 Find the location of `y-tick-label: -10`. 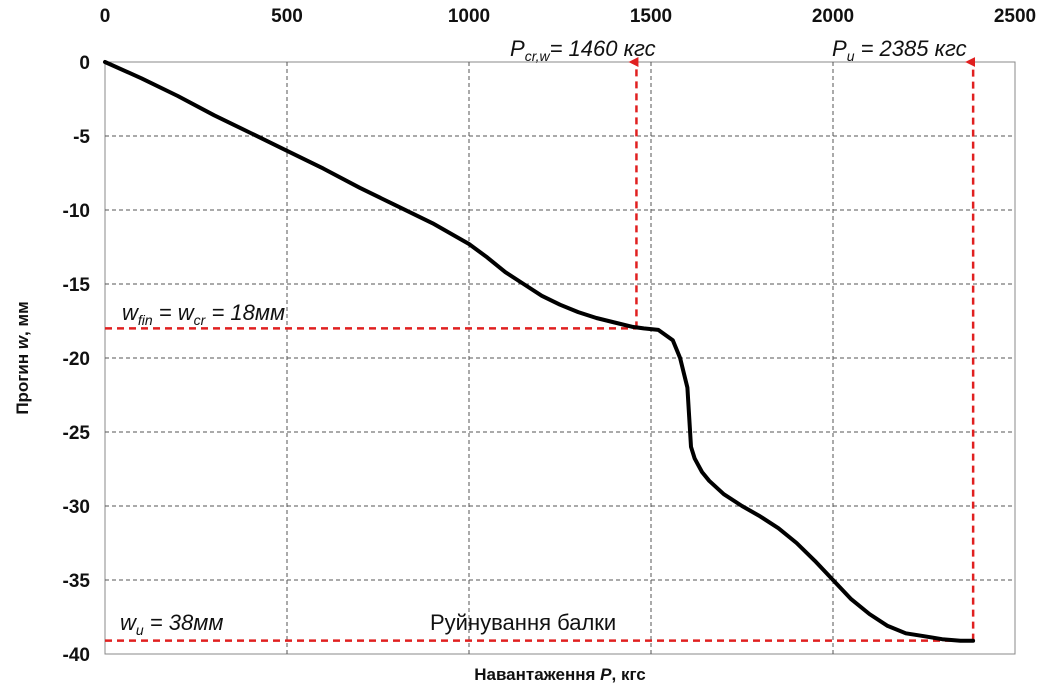

y-tick-label: -10 is located at coordinates (76, 211).